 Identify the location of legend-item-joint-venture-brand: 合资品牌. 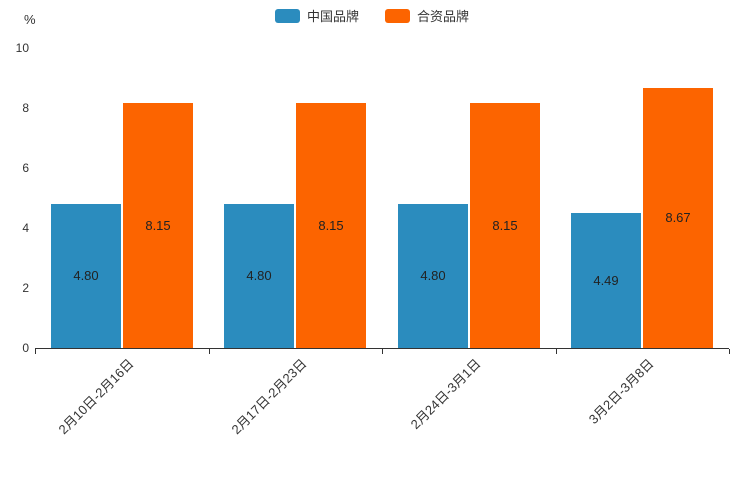
(427, 15).